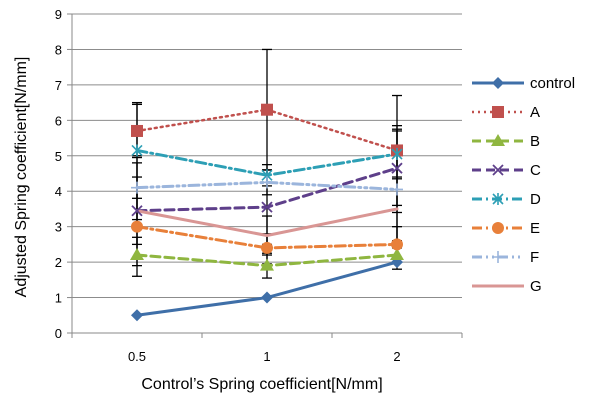 This screenshot has width=614, height=410. Describe the element at coordinates (535, 112) in the screenshot. I see `legend-label: A` at that location.